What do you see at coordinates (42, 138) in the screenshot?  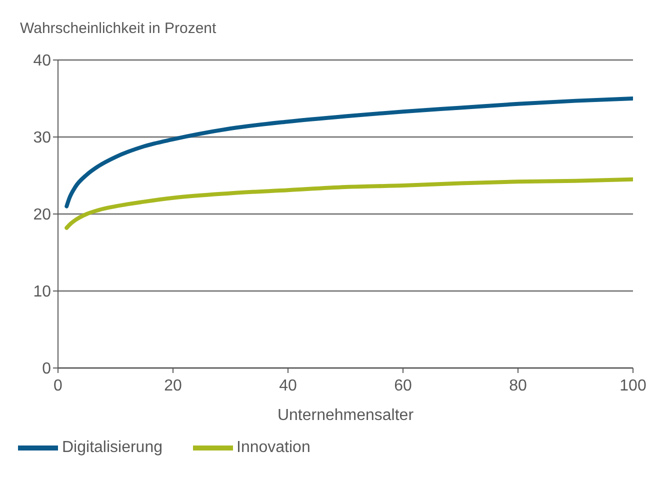 I see `y-tick-label: 30` at bounding box center [42, 138].